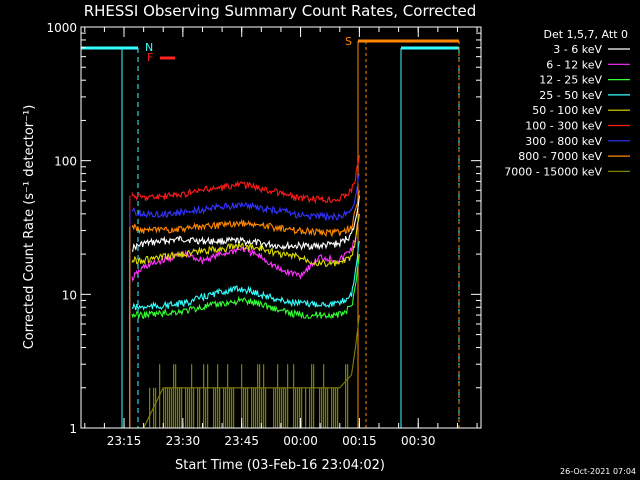  I want to click on x-tick-label: 23:30, so click(183, 441).